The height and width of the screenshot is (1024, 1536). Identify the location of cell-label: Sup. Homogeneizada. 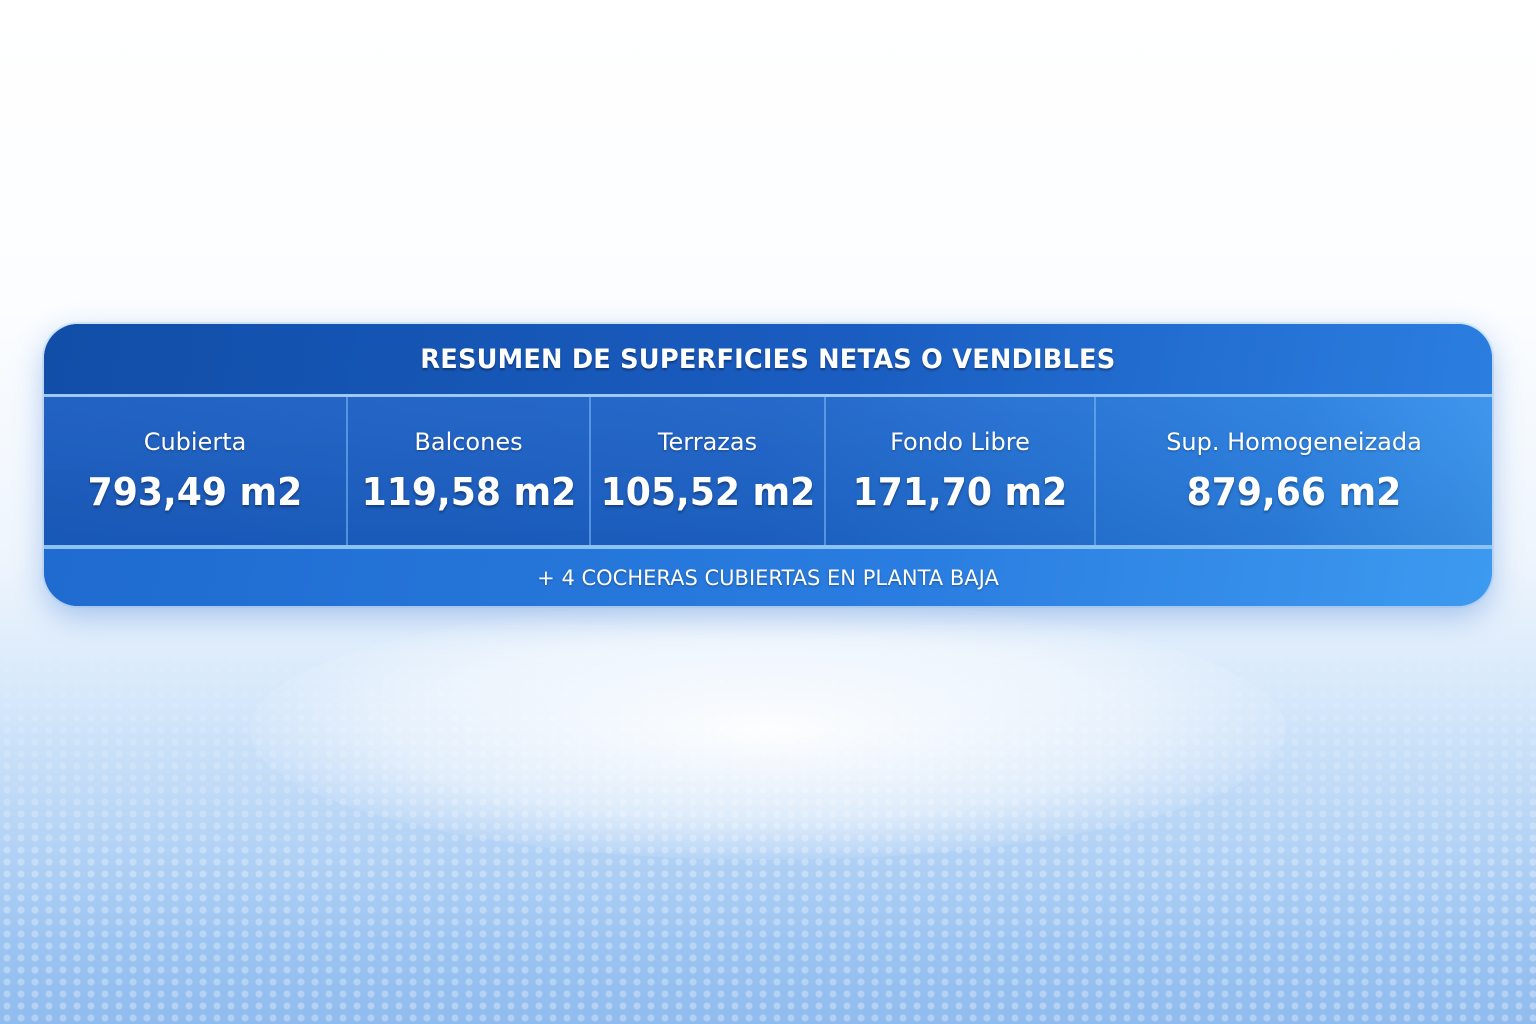
(1294, 442).